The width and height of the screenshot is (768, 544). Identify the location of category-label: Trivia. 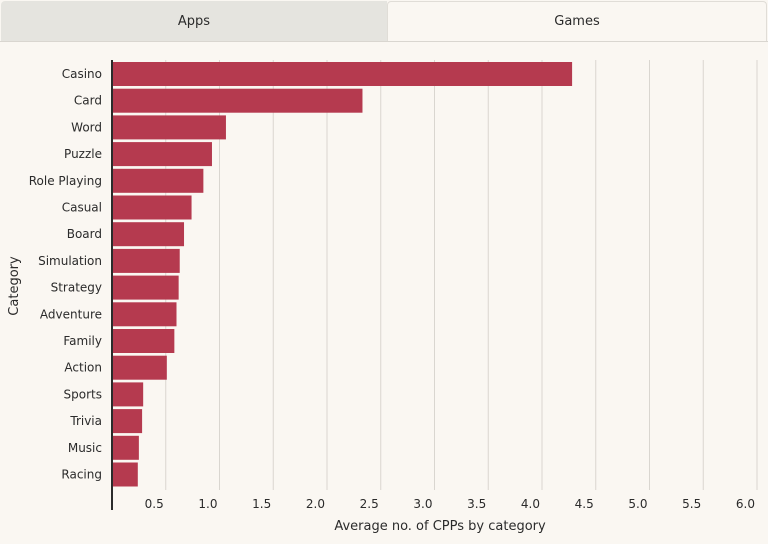
(85, 421).